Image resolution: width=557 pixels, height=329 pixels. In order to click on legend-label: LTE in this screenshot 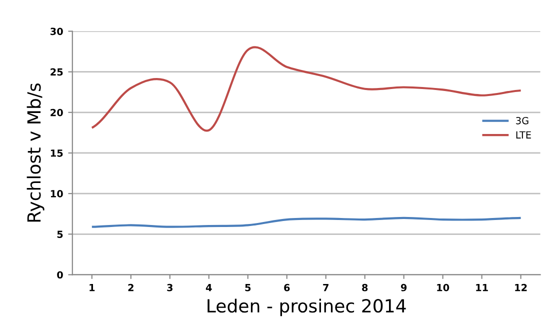, I will do `click(523, 134)`.